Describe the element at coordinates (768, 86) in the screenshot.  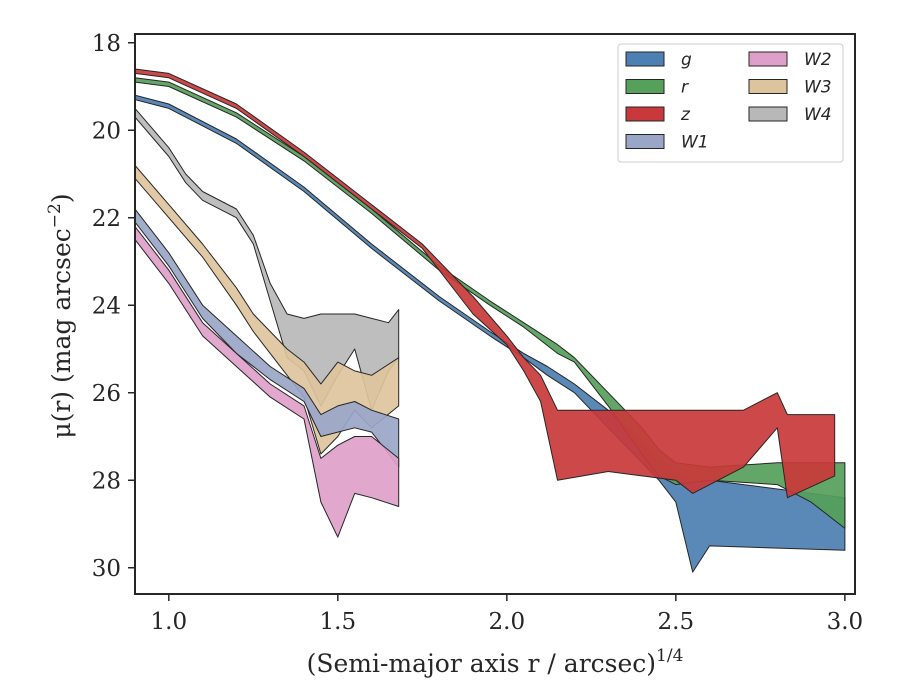
I see `legend-swatch-w3` at that location.